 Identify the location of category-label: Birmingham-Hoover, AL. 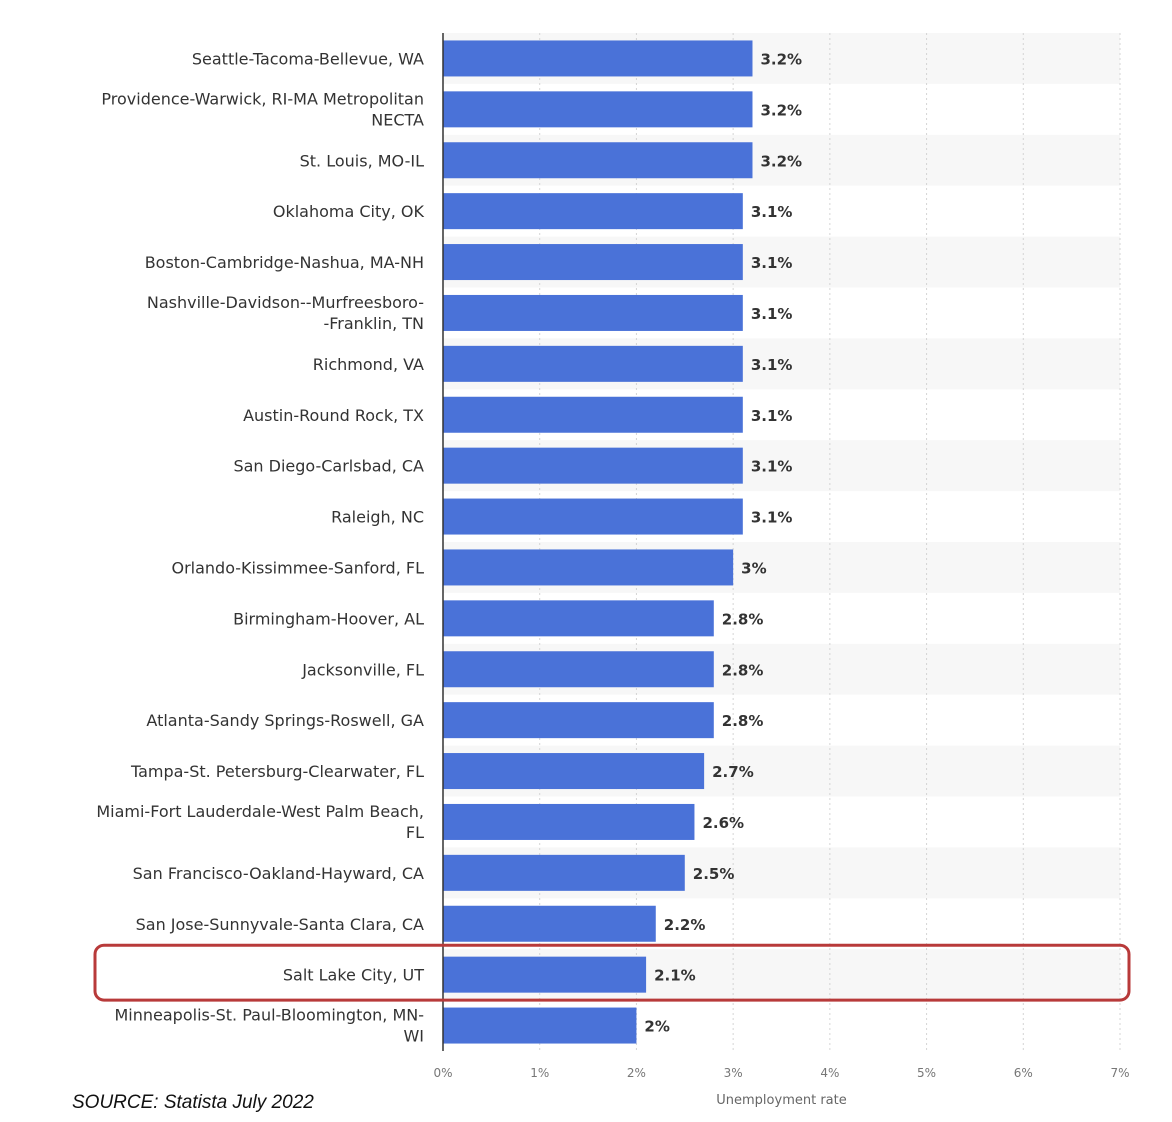
(328, 618).